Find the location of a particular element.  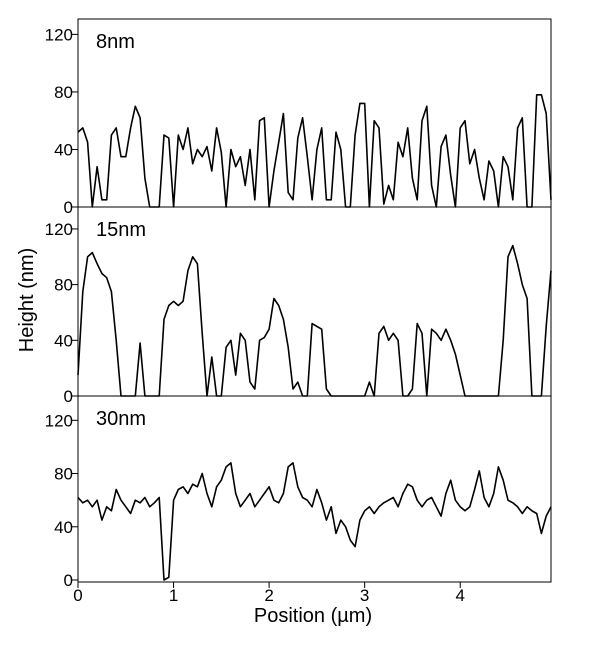

x-axis-label: Position (µm) is located at coordinates (313, 616).